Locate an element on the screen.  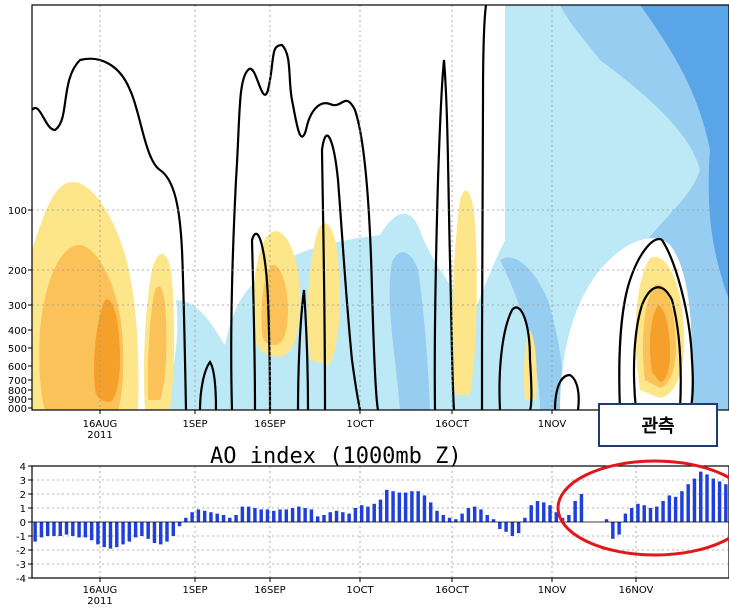
y-tick-label: -3 is located at coordinates (21, 565).